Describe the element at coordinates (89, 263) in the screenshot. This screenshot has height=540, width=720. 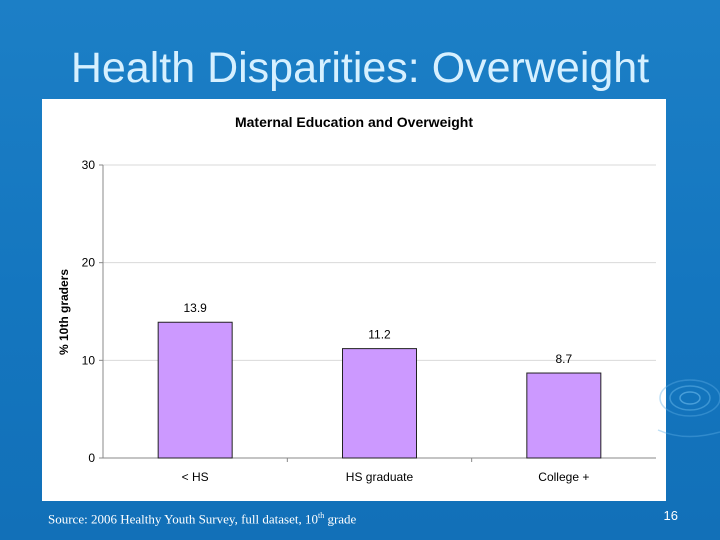
I see `y-tick-label: 20` at that location.